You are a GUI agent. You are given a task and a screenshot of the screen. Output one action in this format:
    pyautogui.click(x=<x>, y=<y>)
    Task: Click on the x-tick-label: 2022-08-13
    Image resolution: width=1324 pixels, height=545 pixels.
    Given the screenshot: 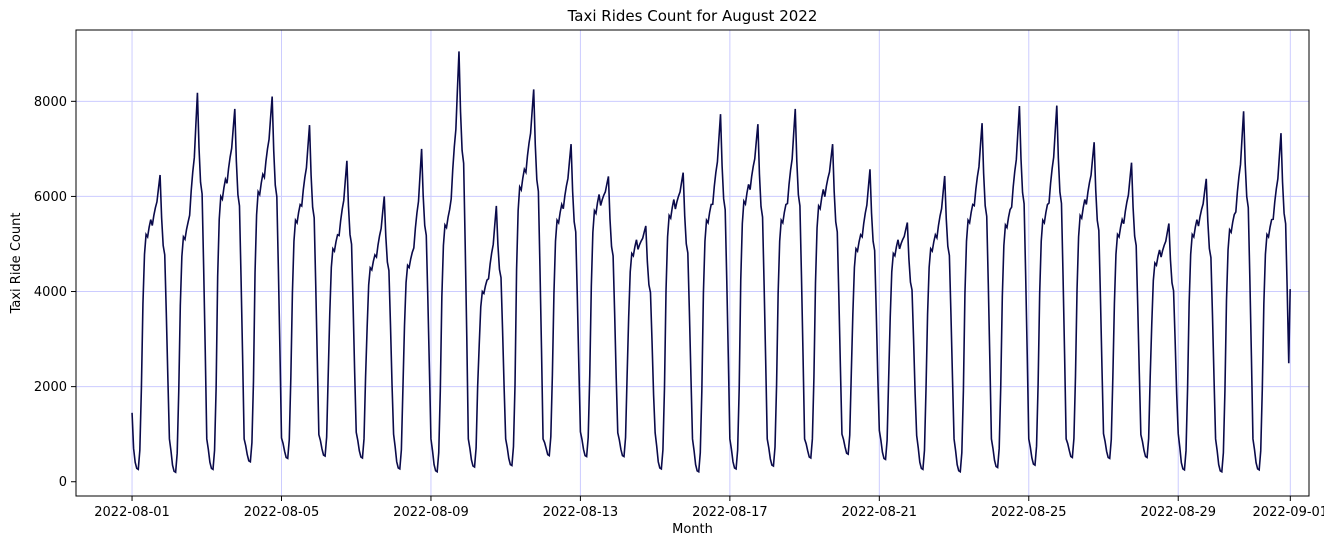 What is the action you would take?
    pyautogui.click(x=581, y=512)
    